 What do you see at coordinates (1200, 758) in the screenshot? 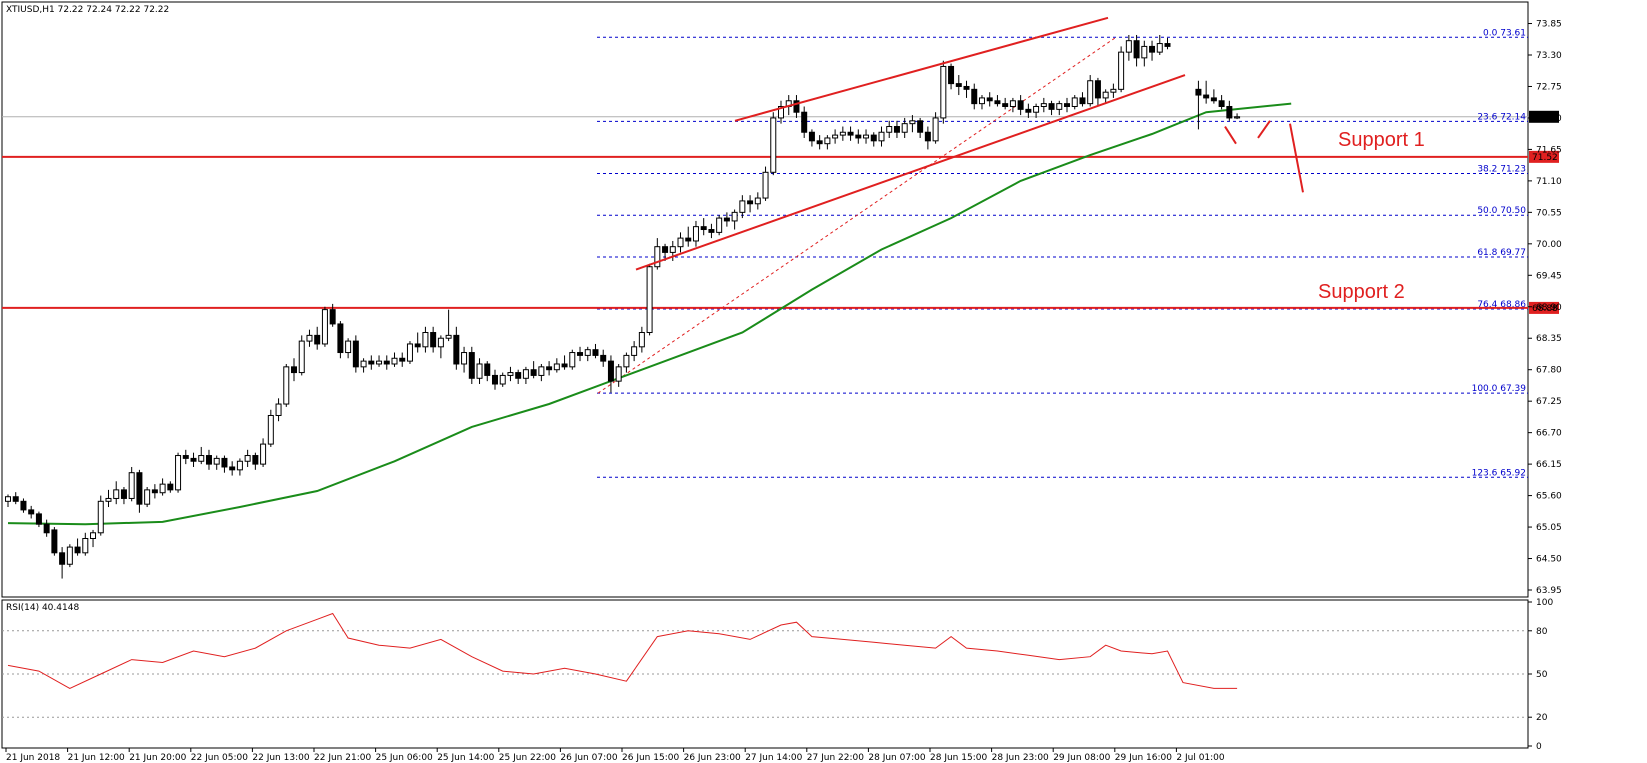
I see `time-tick-label: 2 Jul 01:00` at bounding box center [1200, 758].